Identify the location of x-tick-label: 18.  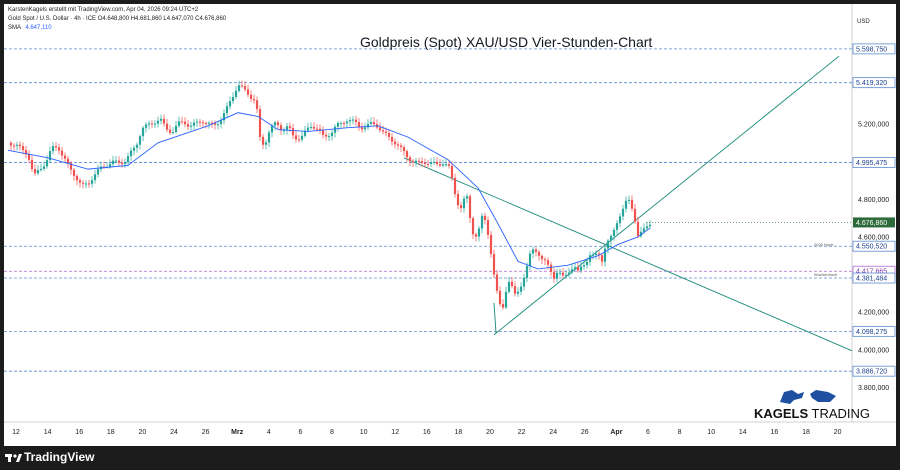
(459, 432).